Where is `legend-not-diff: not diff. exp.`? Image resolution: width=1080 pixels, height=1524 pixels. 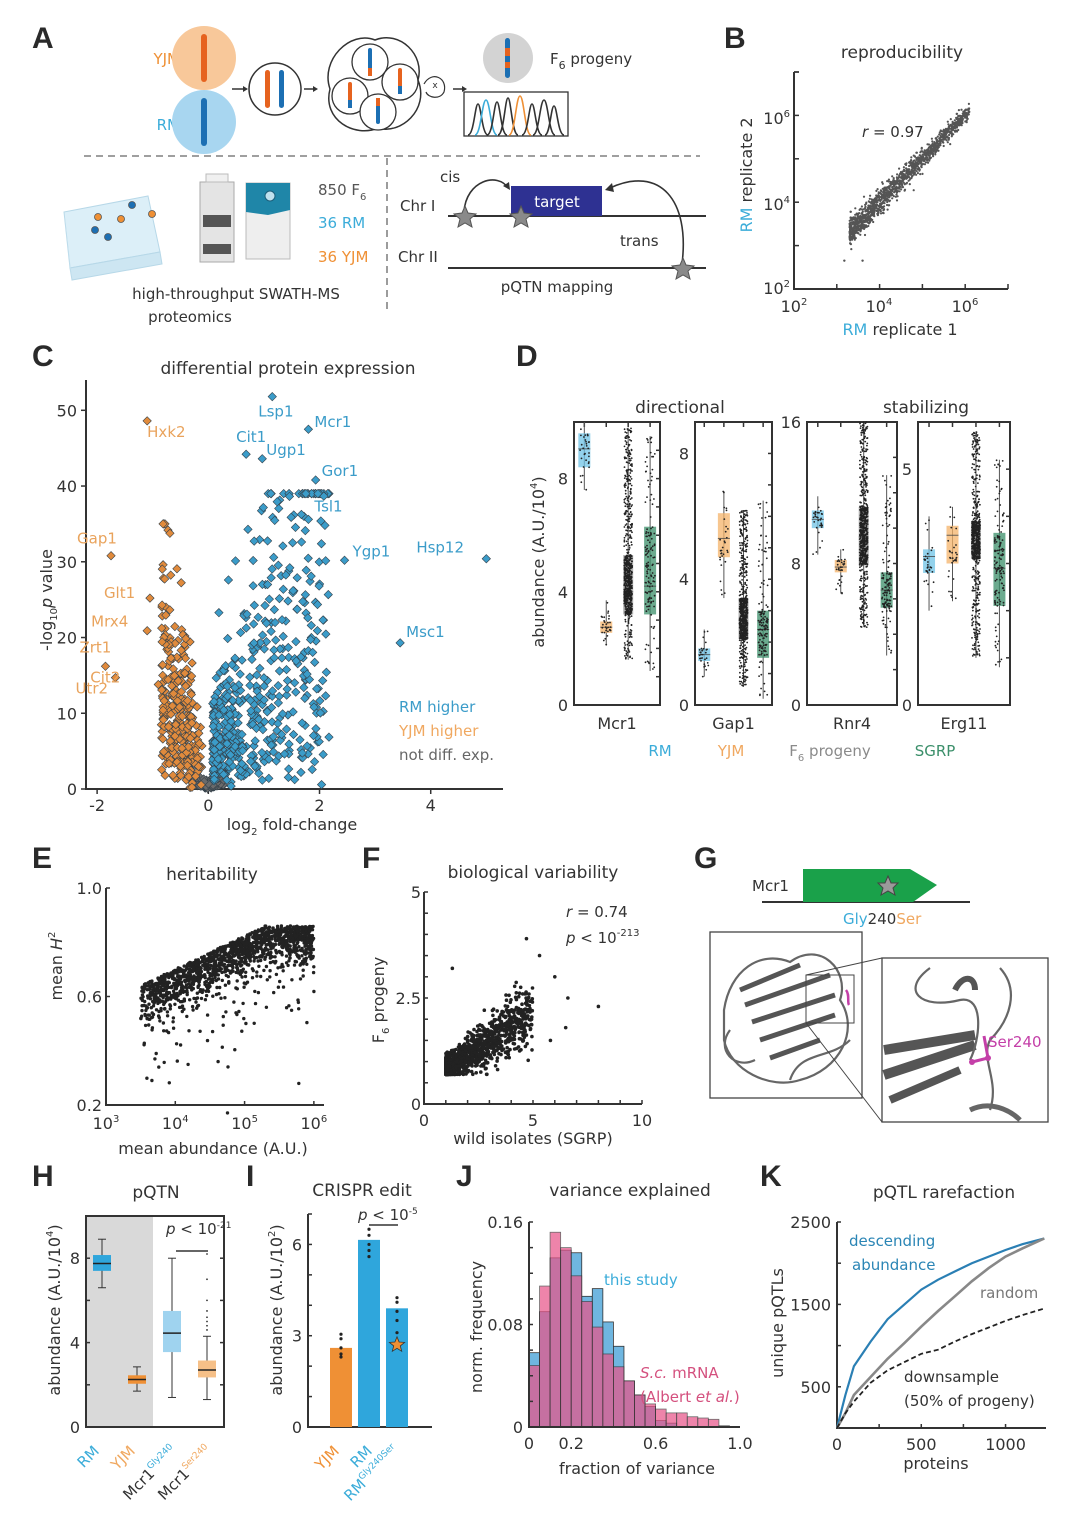 legend-not-diff: not diff. exp. is located at coordinates (446, 755).